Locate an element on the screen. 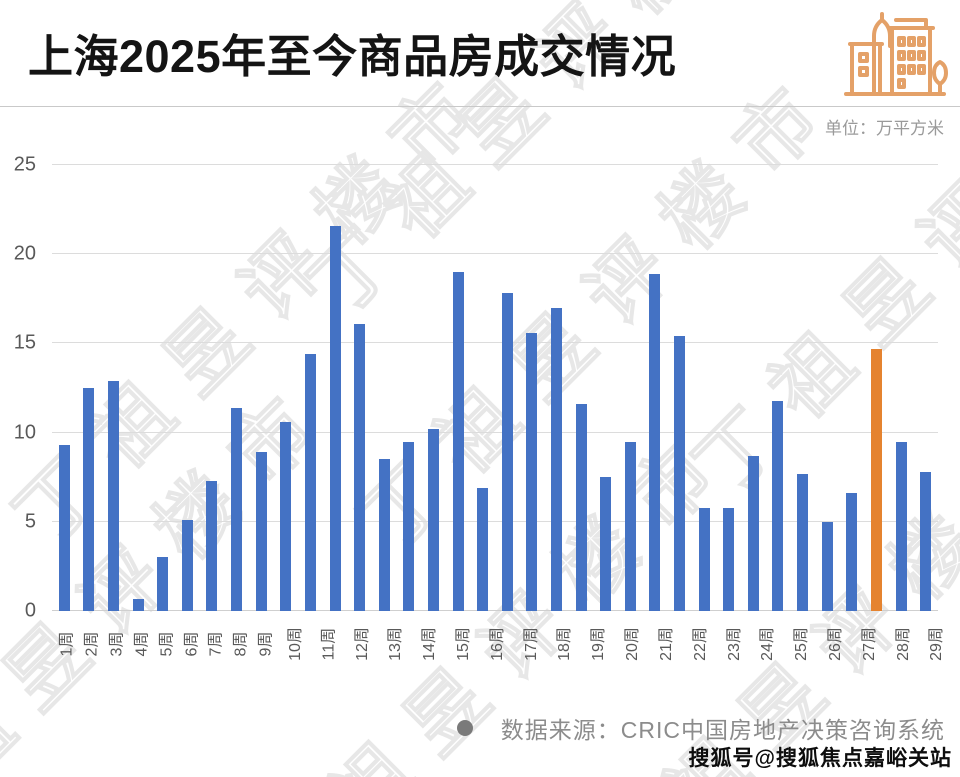 The height and width of the screenshot is (777, 960). x-axis-label: 12周 is located at coordinates (362, 644).